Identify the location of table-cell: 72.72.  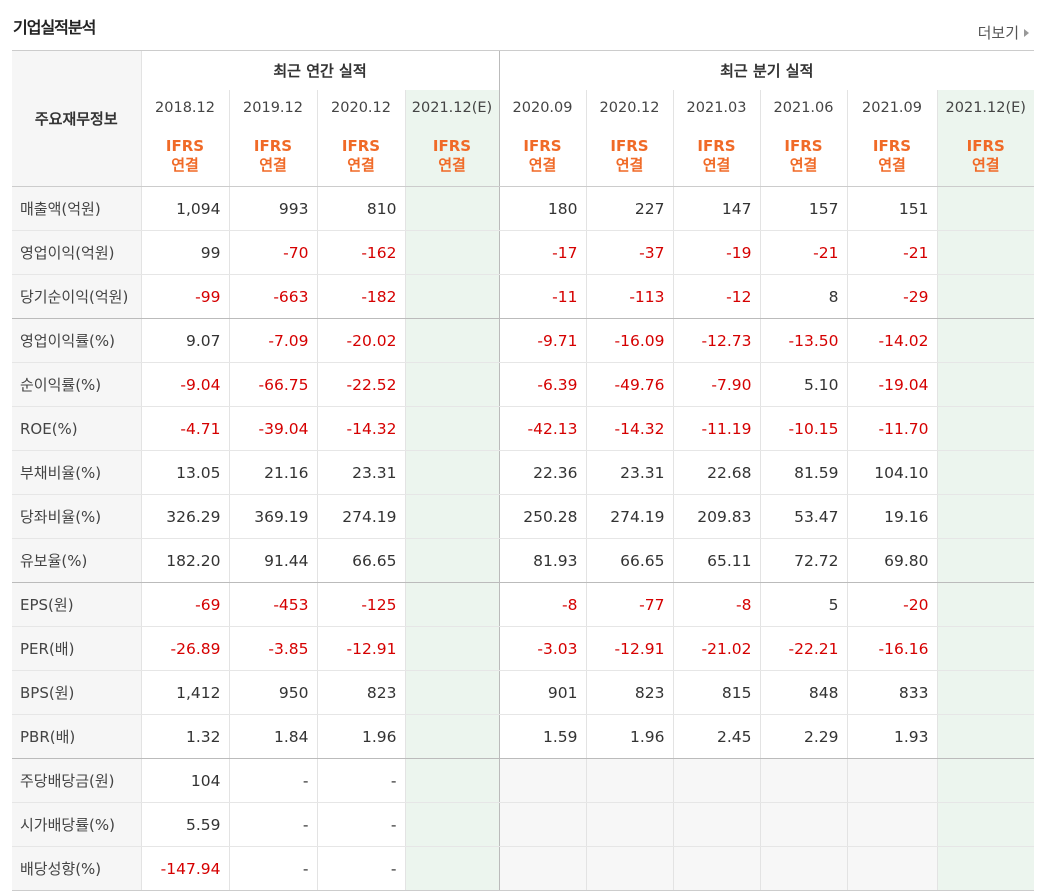
(803, 560).